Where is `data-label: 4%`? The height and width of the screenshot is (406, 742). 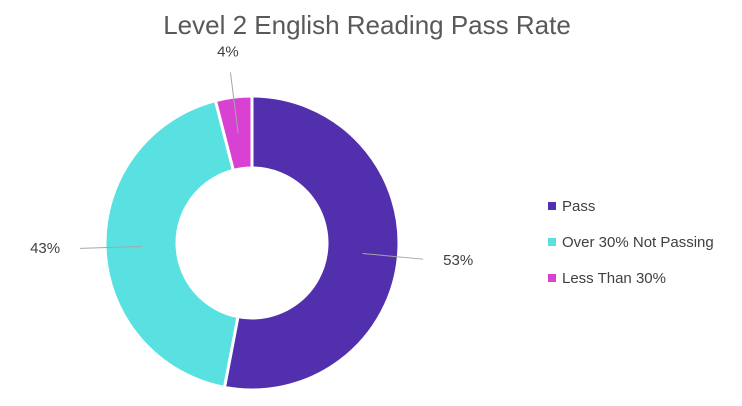
data-label: 4% is located at coordinates (228, 51).